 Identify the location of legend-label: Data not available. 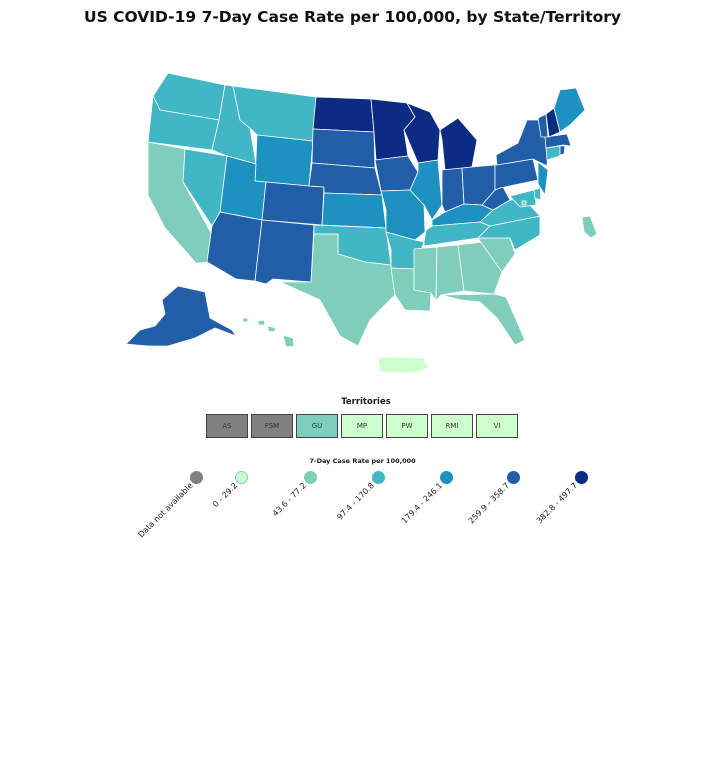
(165, 510).